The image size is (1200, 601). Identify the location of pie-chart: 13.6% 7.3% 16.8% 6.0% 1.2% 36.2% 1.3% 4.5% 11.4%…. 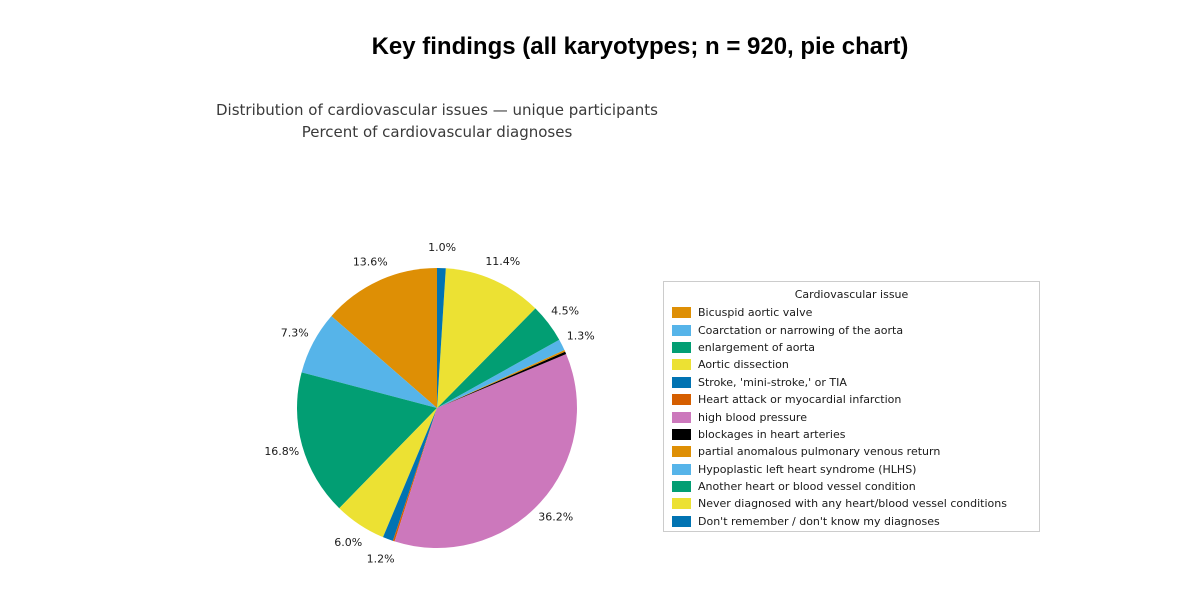
(429, 403).